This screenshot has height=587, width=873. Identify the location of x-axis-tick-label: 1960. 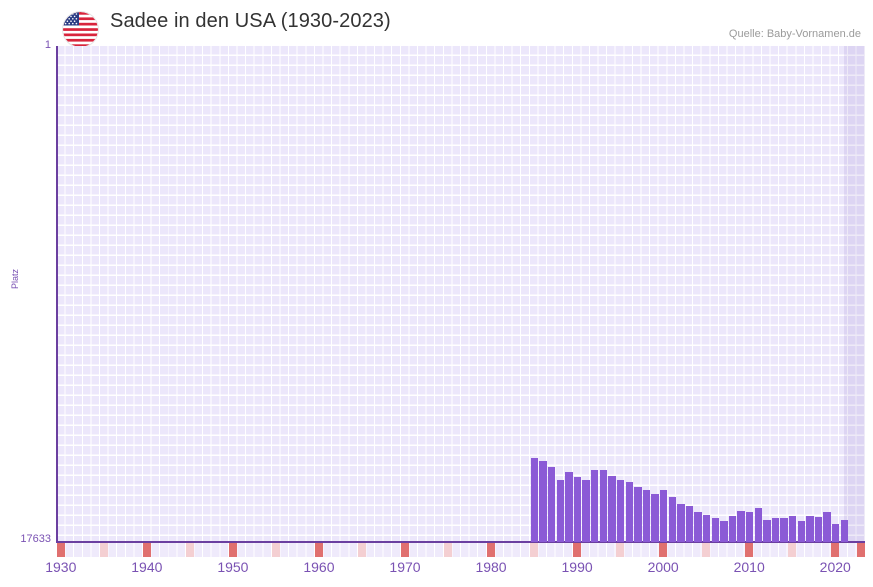
(319, 567).